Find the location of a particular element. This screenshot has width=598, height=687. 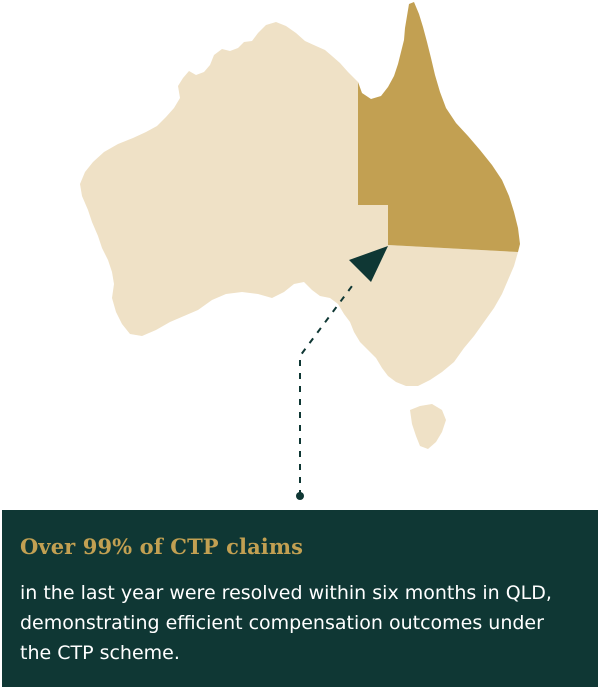

leader-dot is located at coordinates (300, 496).